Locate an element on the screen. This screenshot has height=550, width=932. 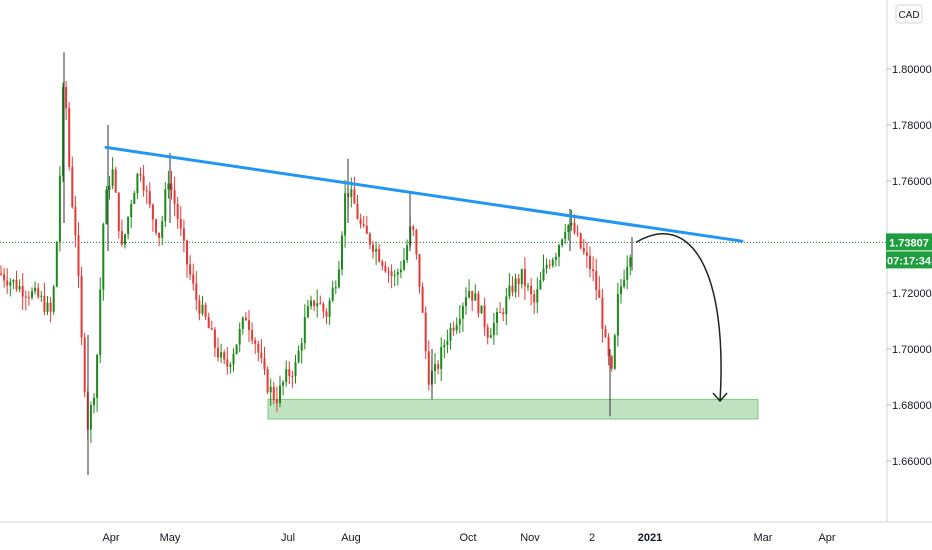
price-badge is located at coordinates (909, 242).